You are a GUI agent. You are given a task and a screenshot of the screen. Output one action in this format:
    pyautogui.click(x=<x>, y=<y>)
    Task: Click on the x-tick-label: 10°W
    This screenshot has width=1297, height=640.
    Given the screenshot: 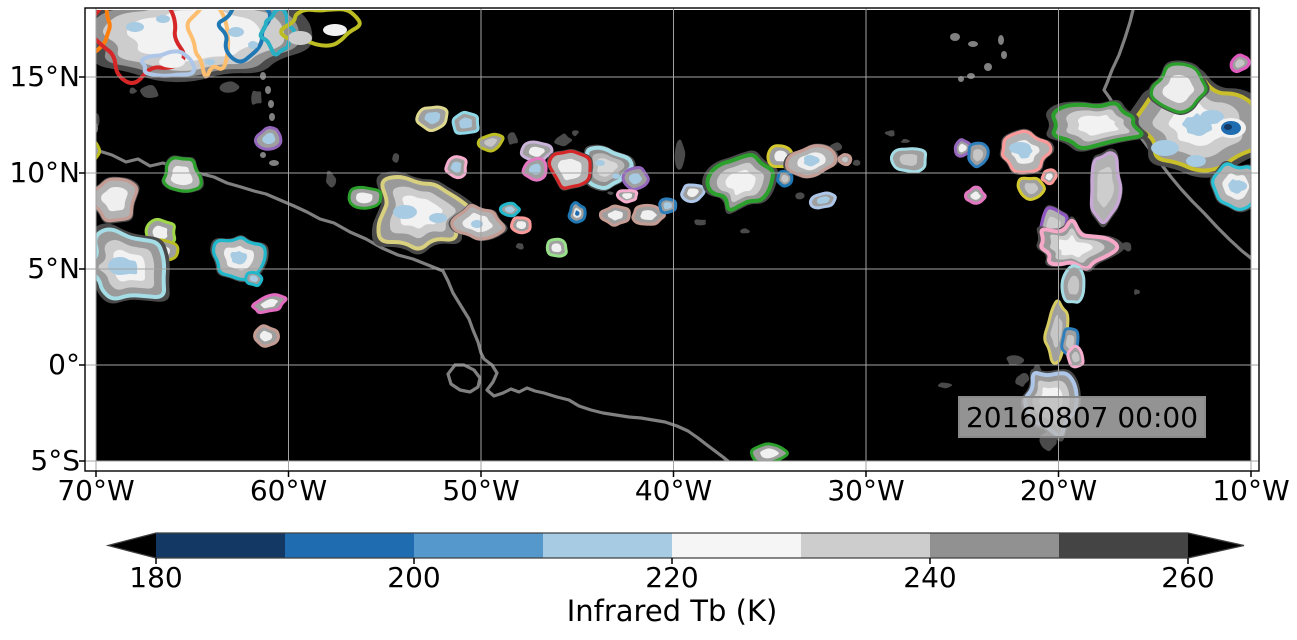 What is the action you would take?
    pyautogui.click(x=1250, y=490)
    